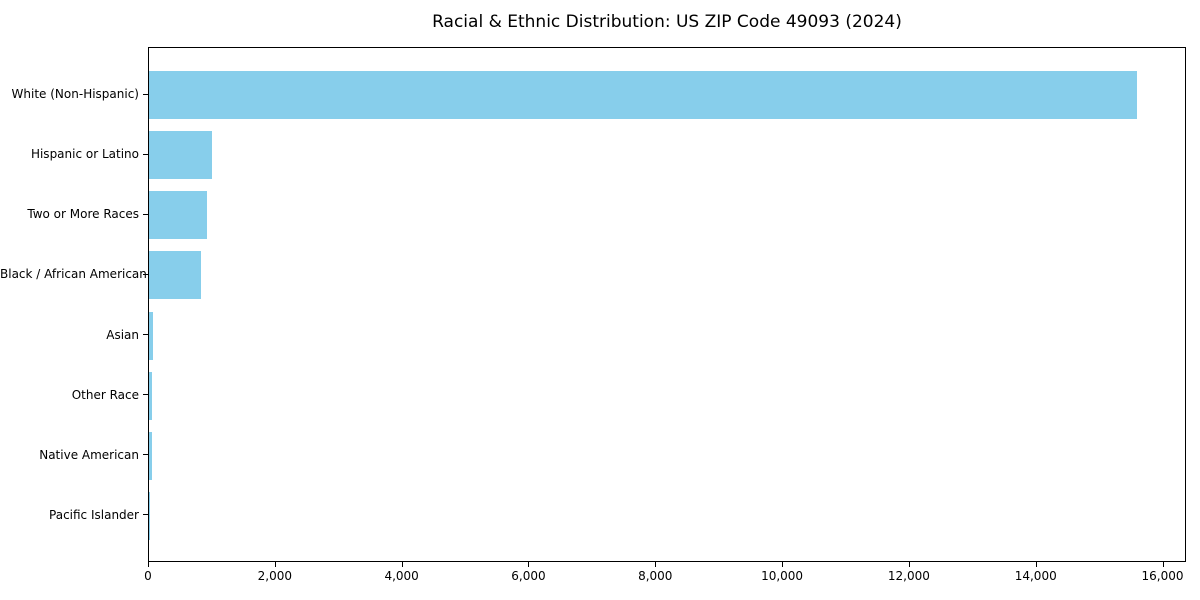  Describe the element at coordinates (528, 576) in the screenshot. I see `x-axis-tick-label: 6,000` at that location.